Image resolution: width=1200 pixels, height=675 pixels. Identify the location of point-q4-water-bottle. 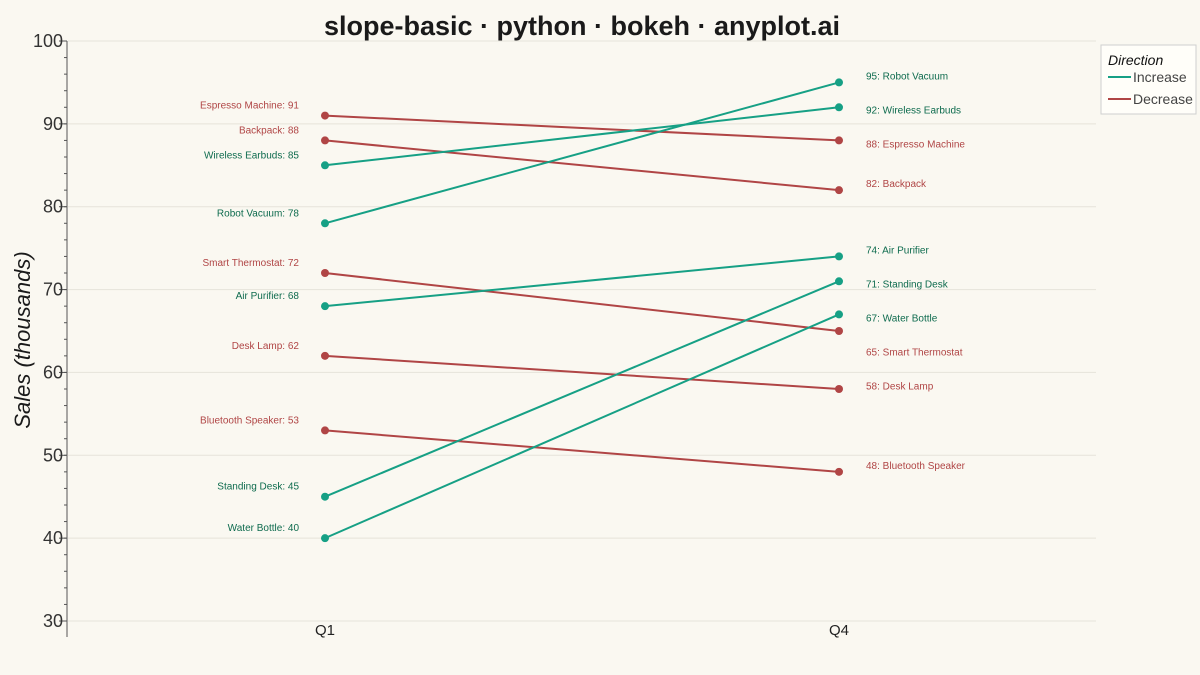
(839, 314).